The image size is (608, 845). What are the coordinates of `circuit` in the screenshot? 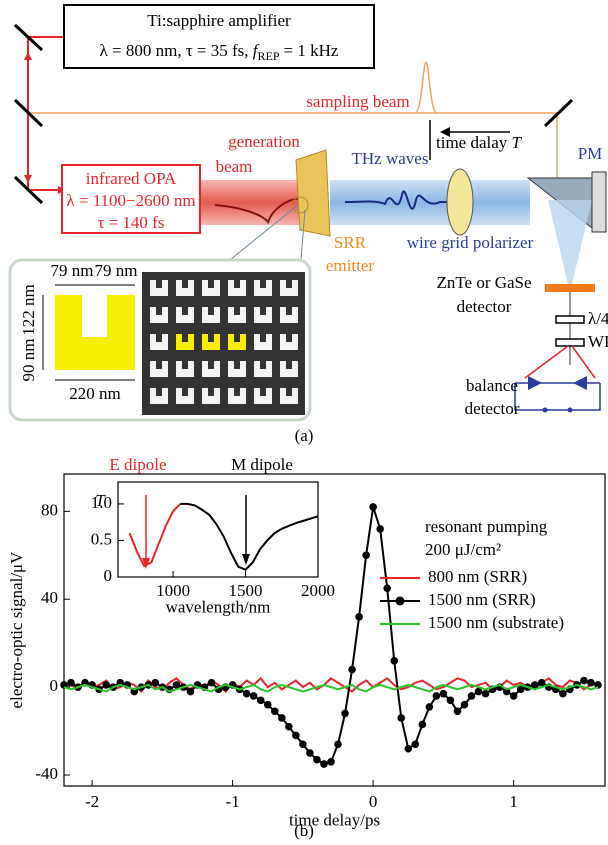 It's located at (557, 397).